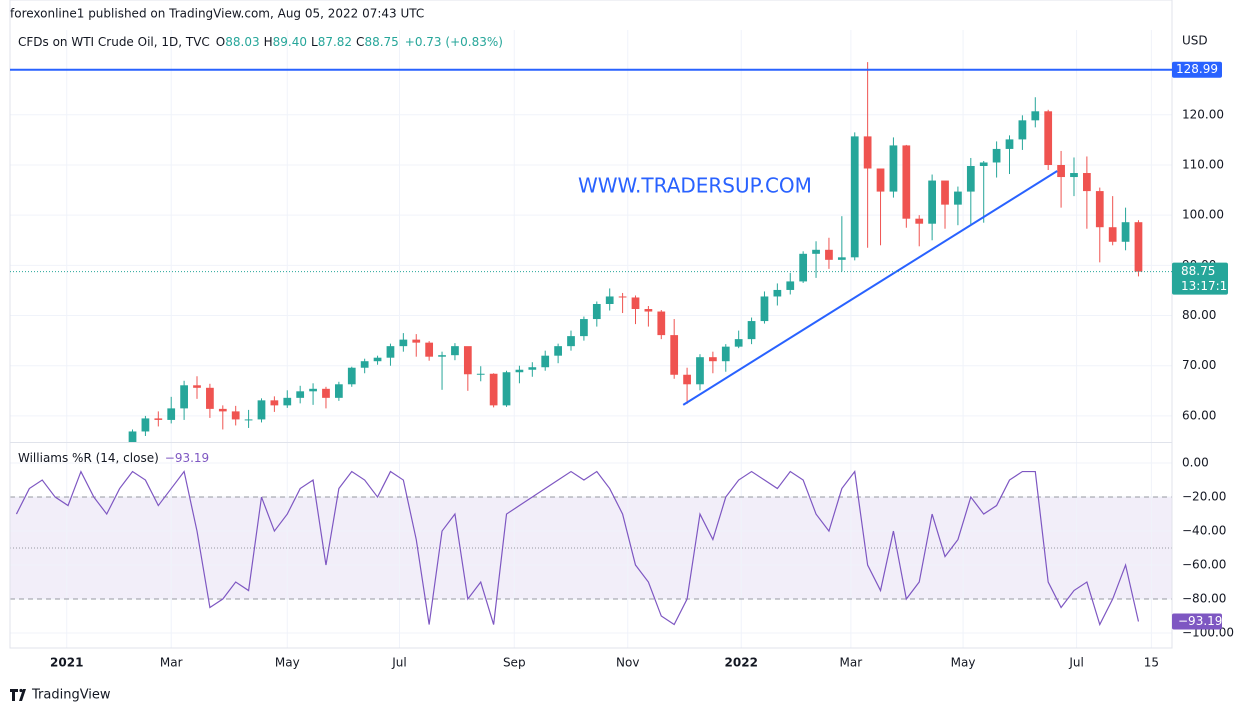 The height and width of the screenshot is (713, 1246). Describe the element at coordinates (242, 42) in the screenshot. I see `legend-value: 88.03` at that location.